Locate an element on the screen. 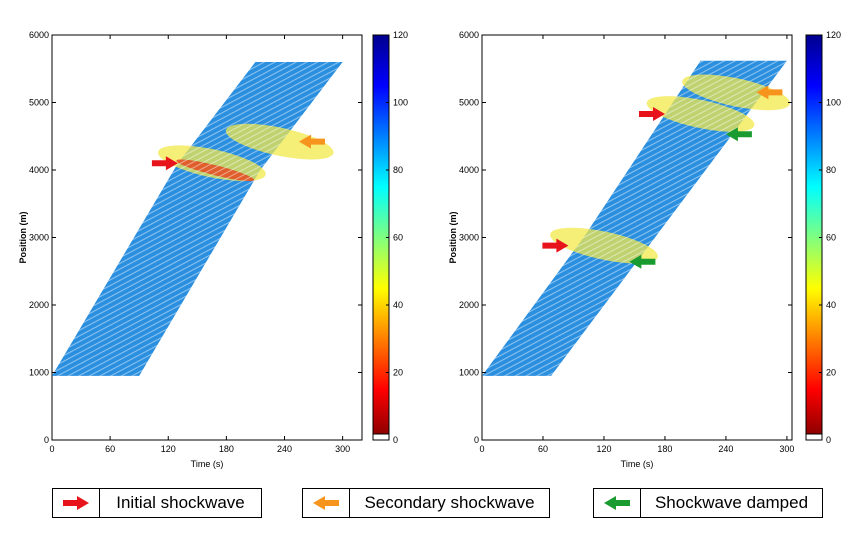 Image resolution: width=850 pixels, height=546 pixels. legend-label: Initial shockwave is located at coordinates (180, 502).